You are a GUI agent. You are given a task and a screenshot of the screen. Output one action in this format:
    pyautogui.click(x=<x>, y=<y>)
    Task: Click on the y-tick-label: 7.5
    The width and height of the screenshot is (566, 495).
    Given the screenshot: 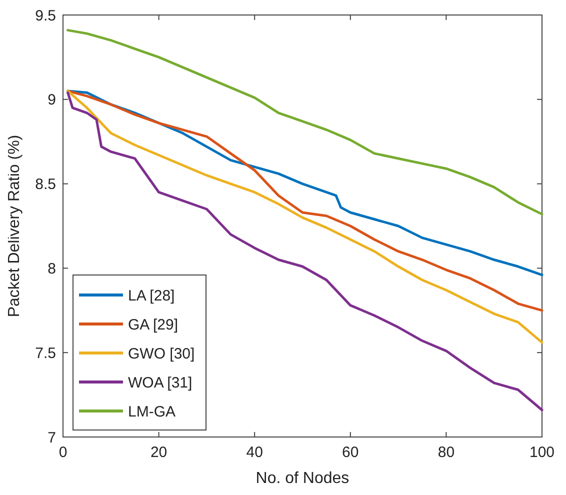 What is the action you would take?
    pyautogui.click(x=45, y=353)
    